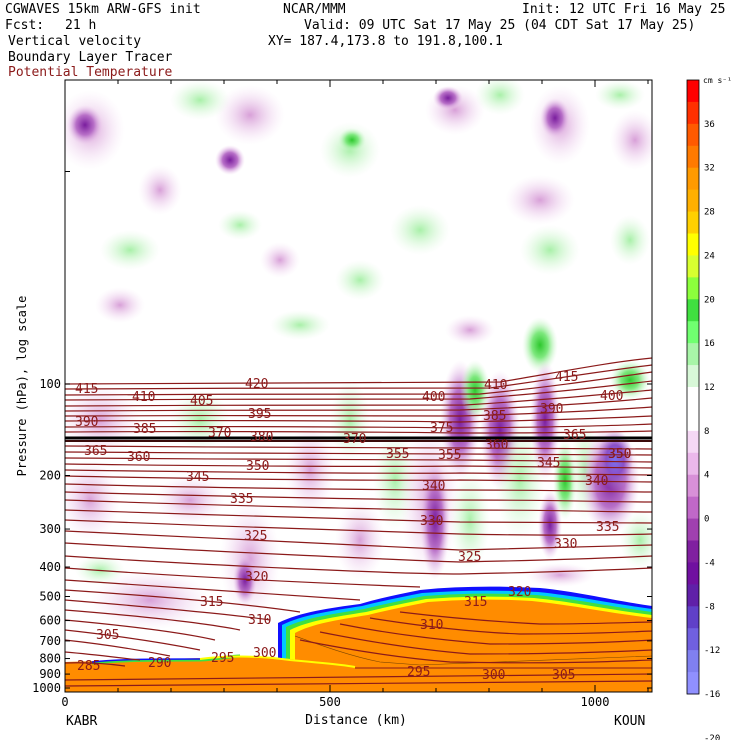  What do you see at coordinates (709, 563) in the screenshot?
I see `colorbar-tick-label: -4` at bounding box center [709, 563].